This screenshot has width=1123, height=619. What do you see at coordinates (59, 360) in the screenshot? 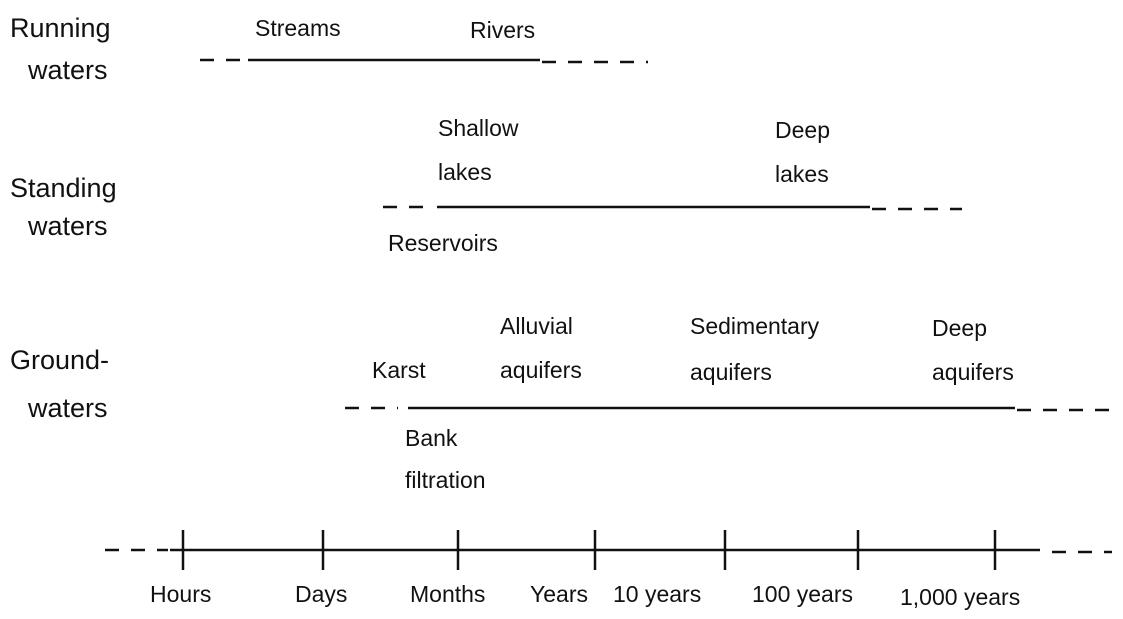
I see `row-label: Ground-` at bounding box center [59, 360].